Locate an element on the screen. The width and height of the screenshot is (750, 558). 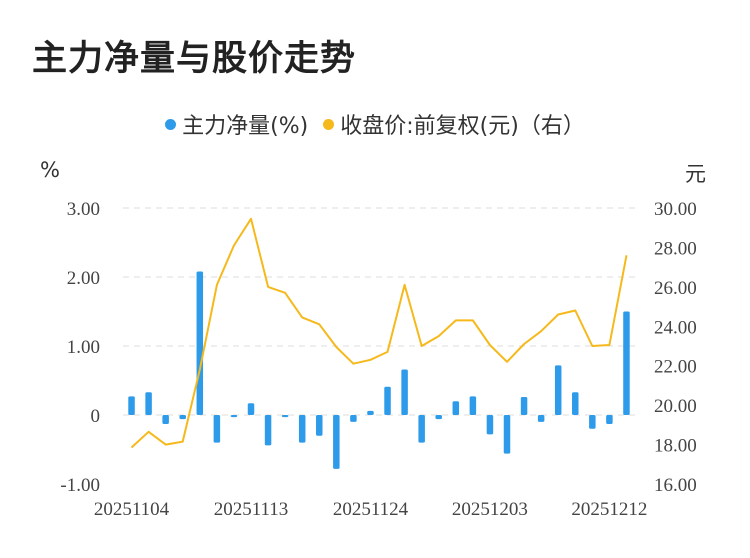
x-tick-label: 20251203 is located at coordinates (490, 509).